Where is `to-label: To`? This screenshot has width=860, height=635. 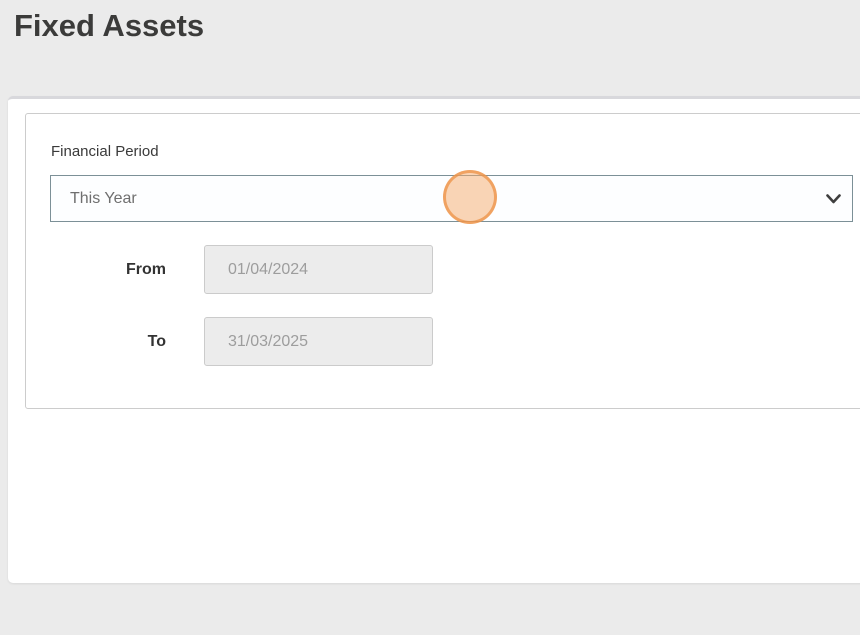 to-label: To is located at coordinates (156, 341).